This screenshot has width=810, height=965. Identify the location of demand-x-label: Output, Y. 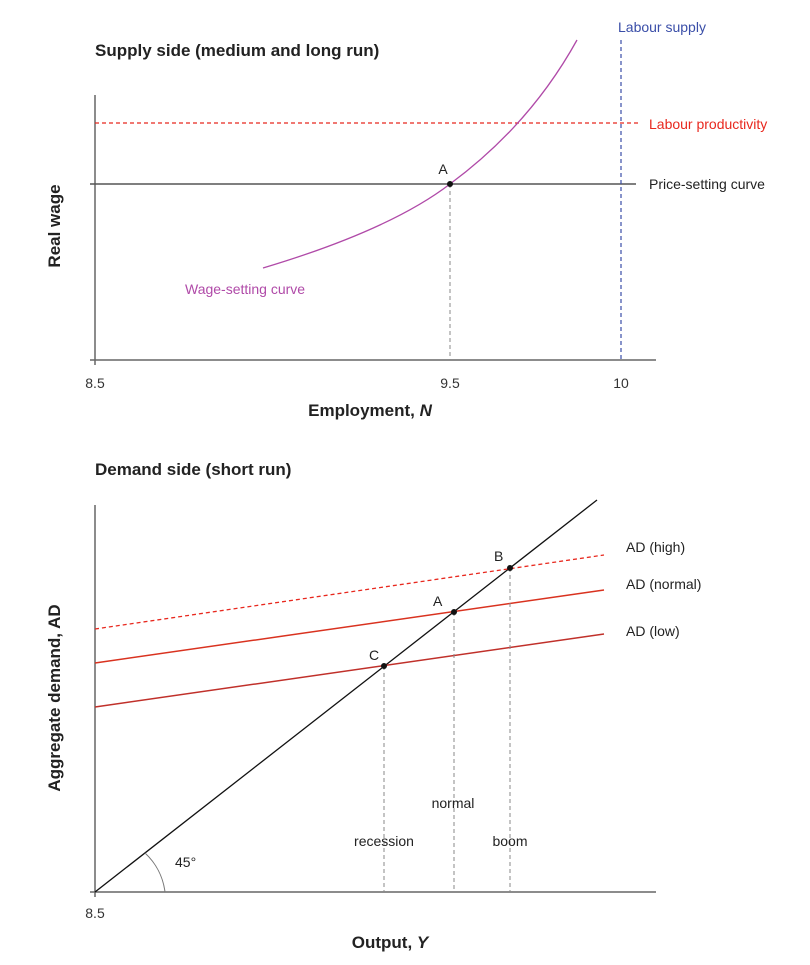
(391, 942).